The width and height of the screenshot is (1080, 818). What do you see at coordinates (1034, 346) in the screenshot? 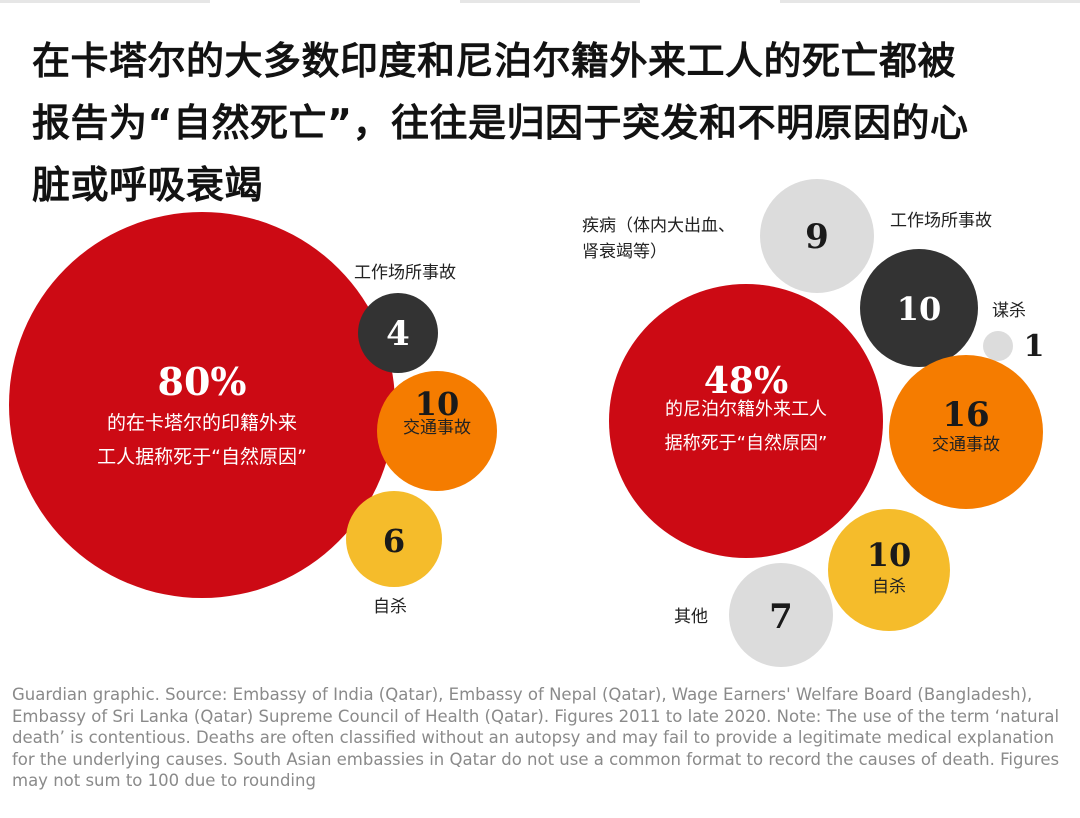
I see `bubble-value-2-4: 1` at bounding box center [1034, 346].